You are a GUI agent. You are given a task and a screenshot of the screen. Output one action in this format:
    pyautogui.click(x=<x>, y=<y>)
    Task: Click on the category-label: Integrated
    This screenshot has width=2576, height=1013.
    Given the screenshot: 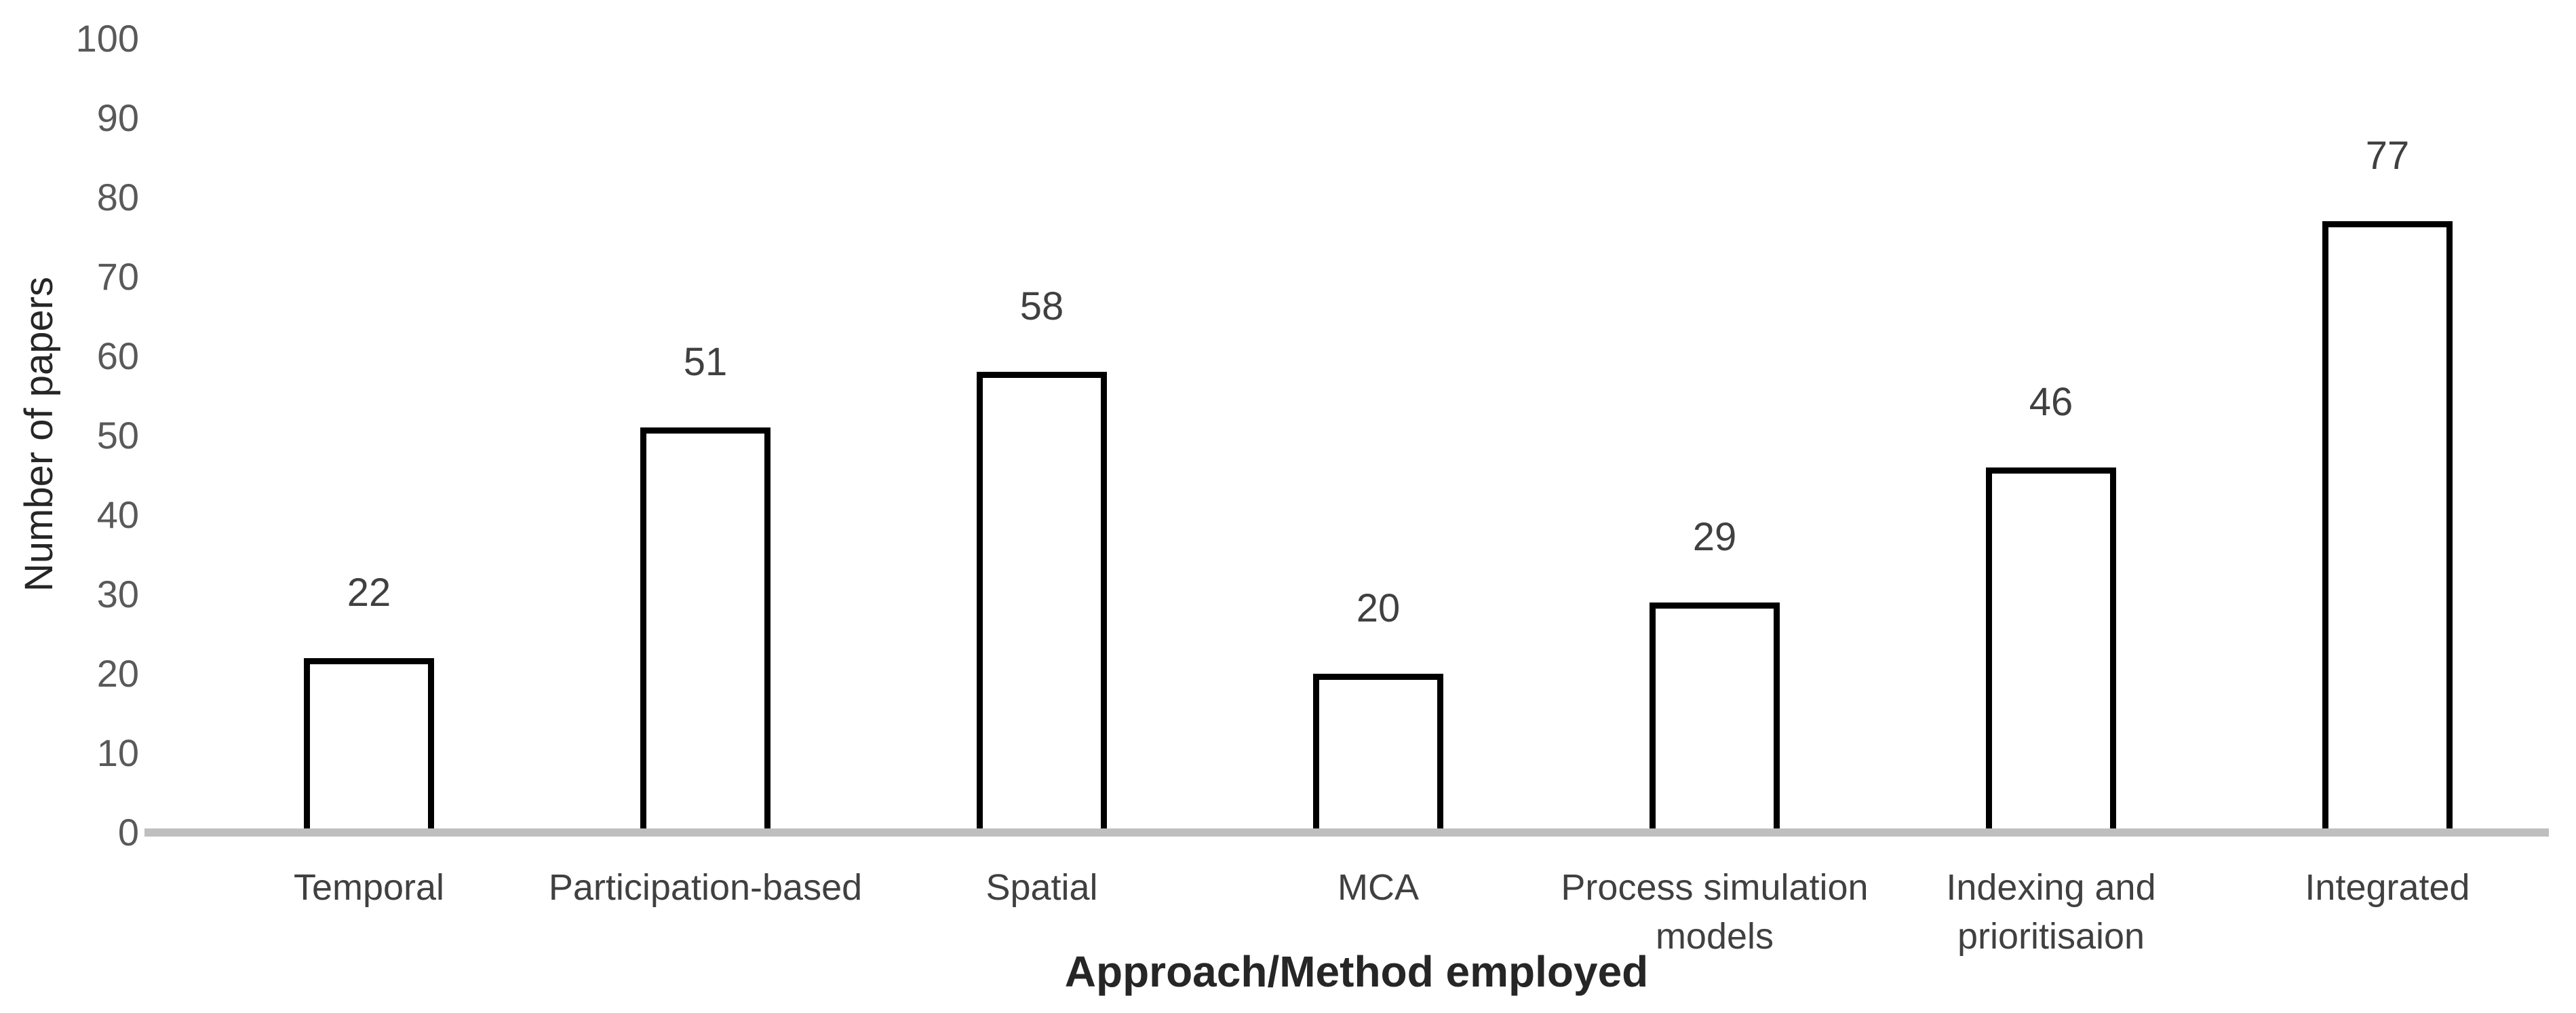 What is the action you would take?
    pyautogui.click(x=2387, y=887)
    